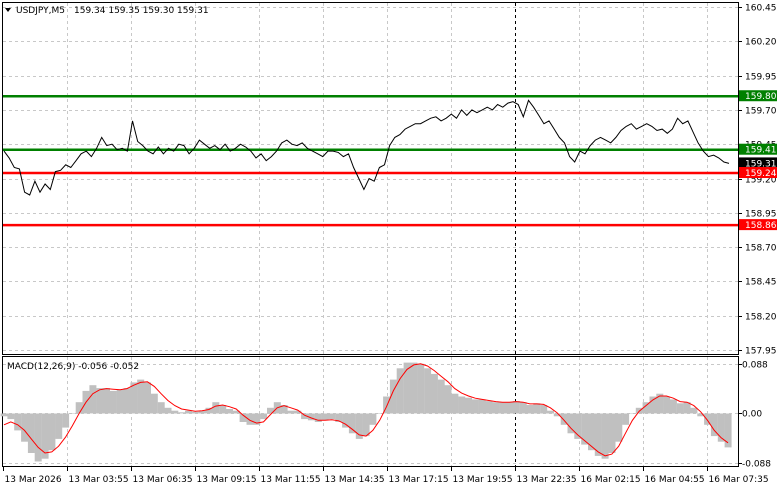  Describe the element at coordinates (761, 43) in the screenshot. I see `y-tick-label: 160.20` at that location.